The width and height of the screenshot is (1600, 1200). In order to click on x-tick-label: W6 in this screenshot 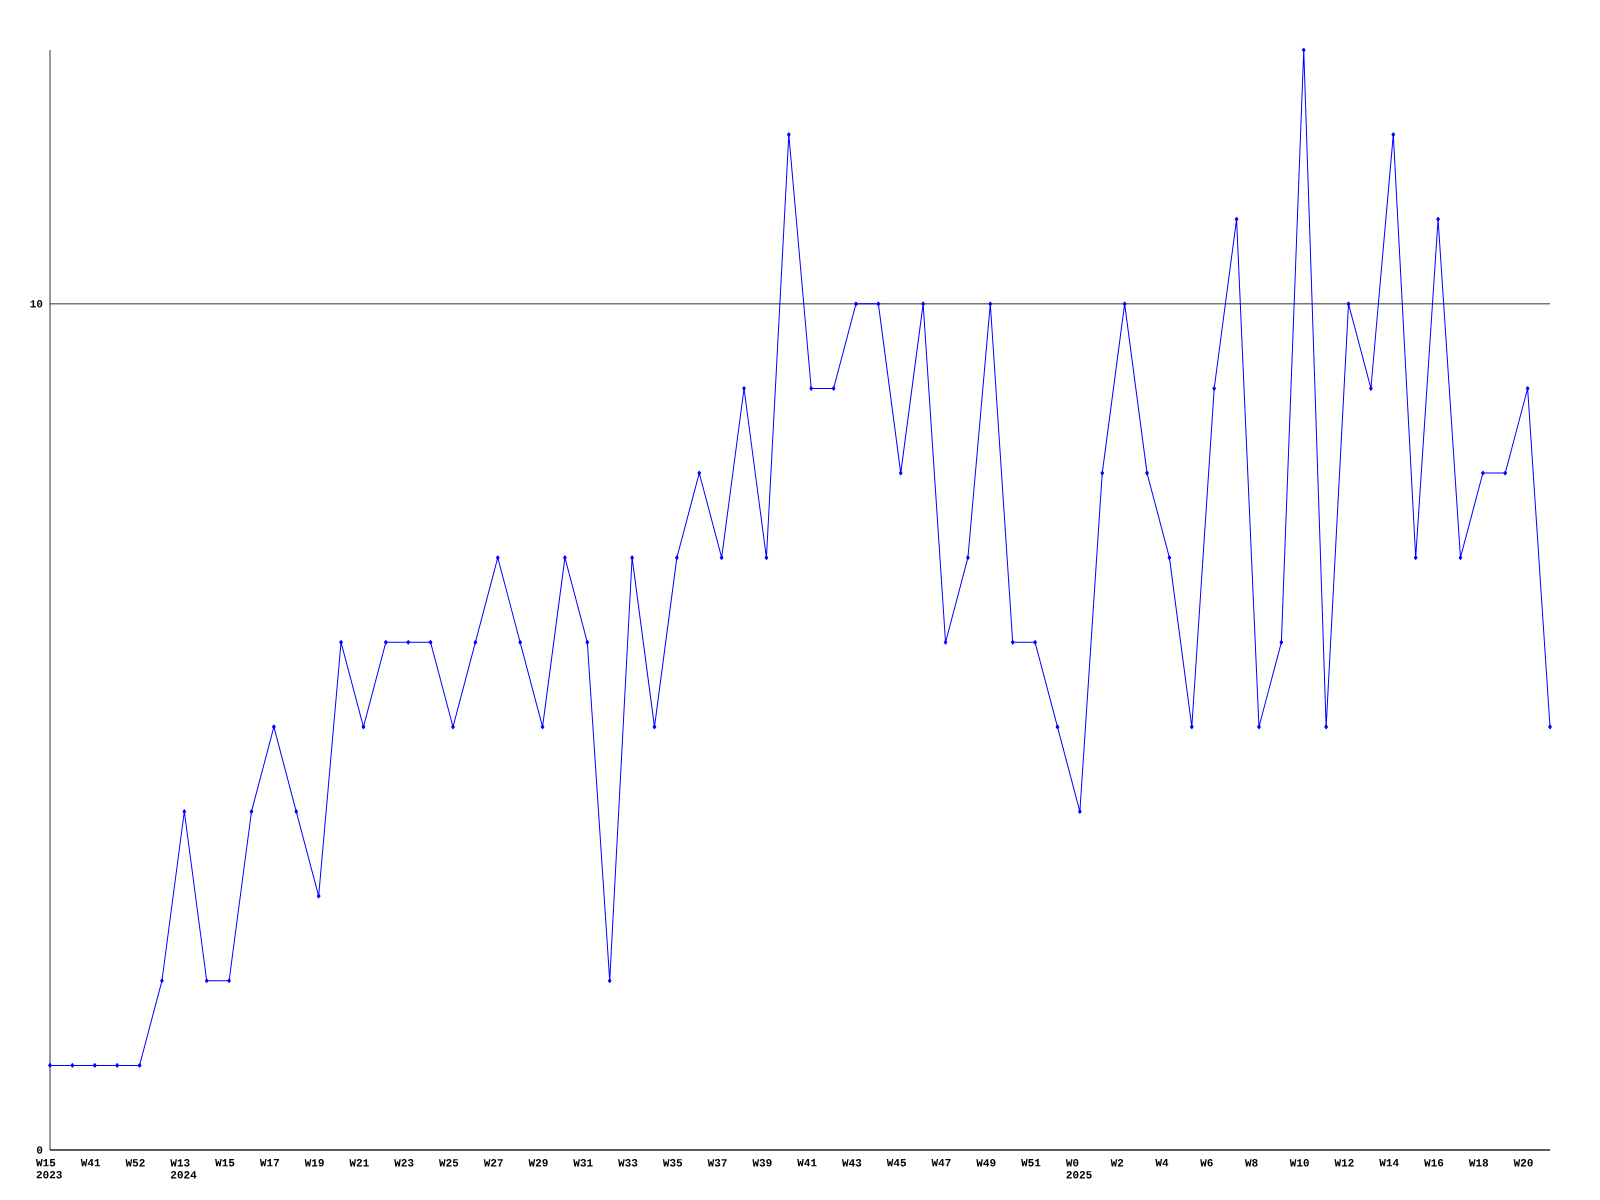, I will do `click(1206, 1163)`.